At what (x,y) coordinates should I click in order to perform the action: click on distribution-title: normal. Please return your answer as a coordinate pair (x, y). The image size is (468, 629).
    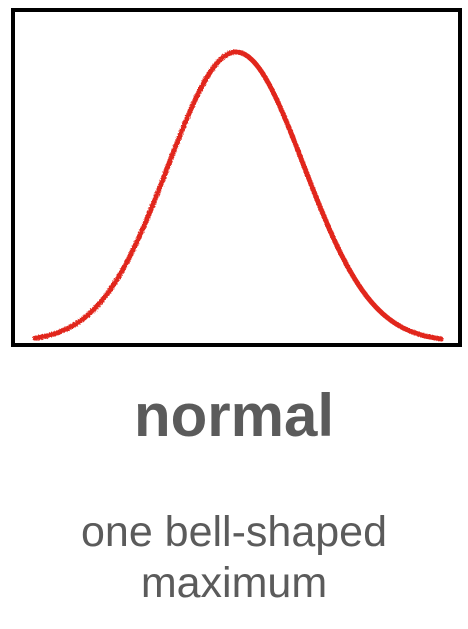
    Looking at the image, I should click on (234, 415).